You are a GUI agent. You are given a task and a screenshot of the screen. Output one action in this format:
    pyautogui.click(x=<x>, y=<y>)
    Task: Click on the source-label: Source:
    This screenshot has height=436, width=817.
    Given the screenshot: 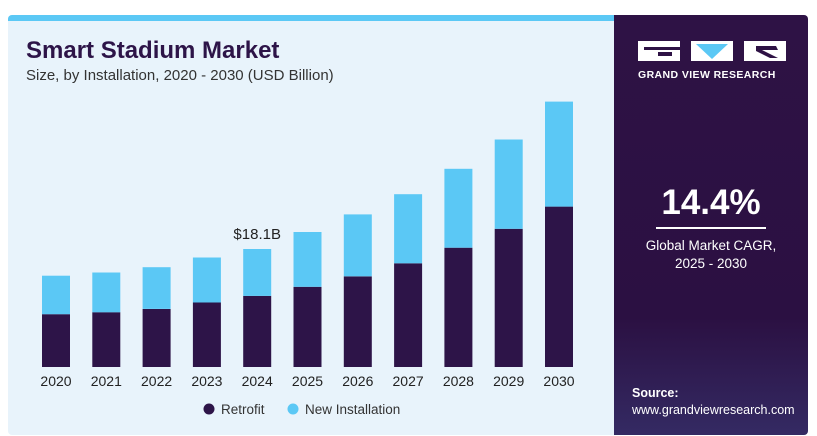 What is the action you would take?
    pyautogui.click(x=655, y=393)
    